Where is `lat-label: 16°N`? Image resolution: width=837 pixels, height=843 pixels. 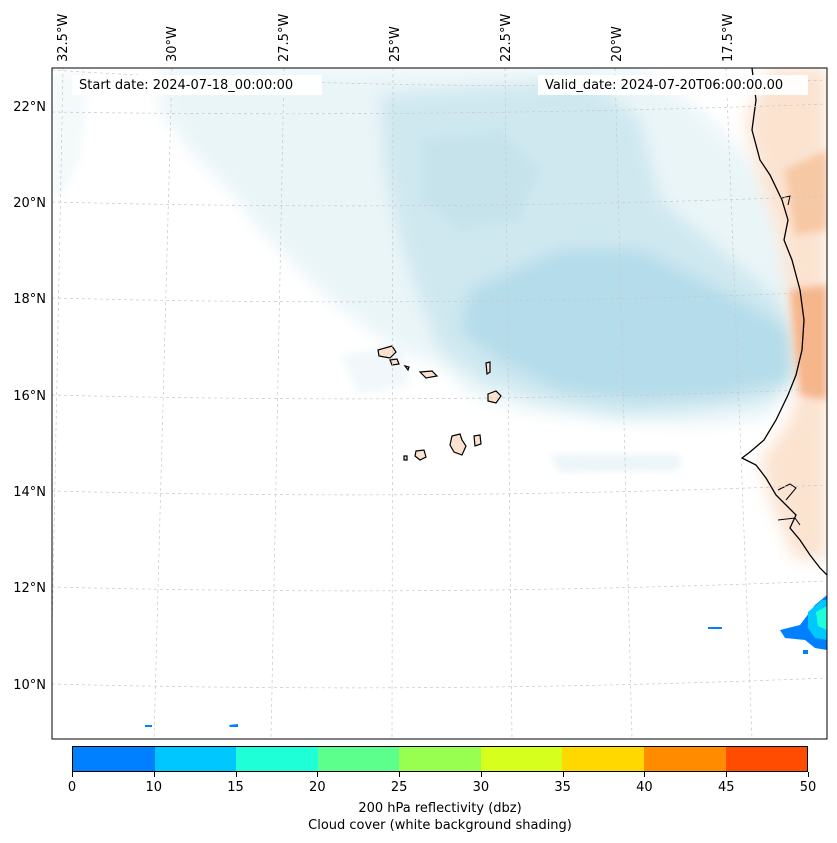 lat-label: 16°N is located at coordinates (29, 396).